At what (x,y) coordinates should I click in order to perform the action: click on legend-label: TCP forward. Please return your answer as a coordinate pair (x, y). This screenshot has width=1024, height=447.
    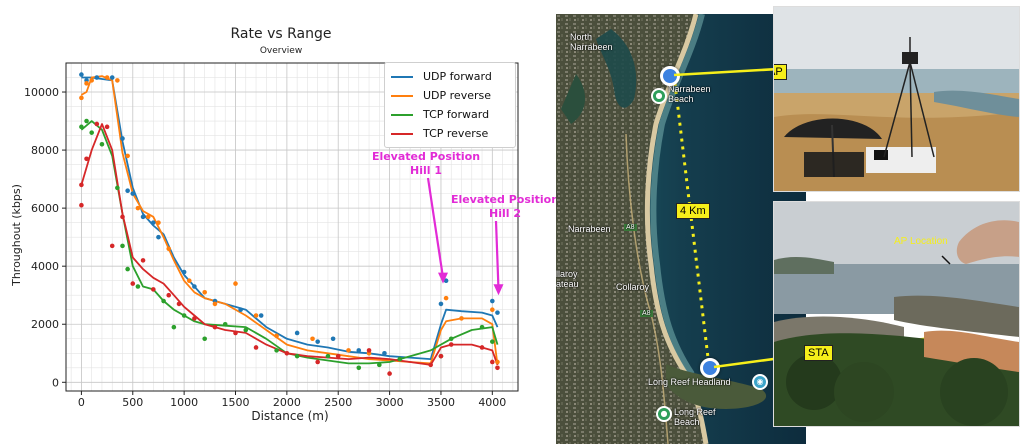
    Looking at the image, I should click on (456, 114).